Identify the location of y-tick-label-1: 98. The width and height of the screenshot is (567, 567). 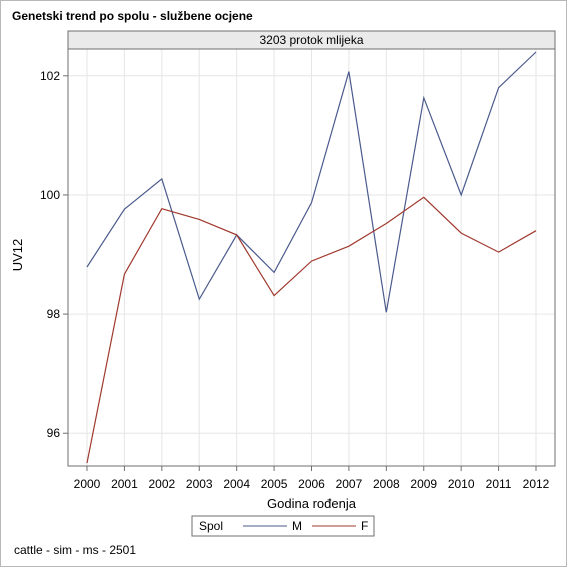
(54, 314).